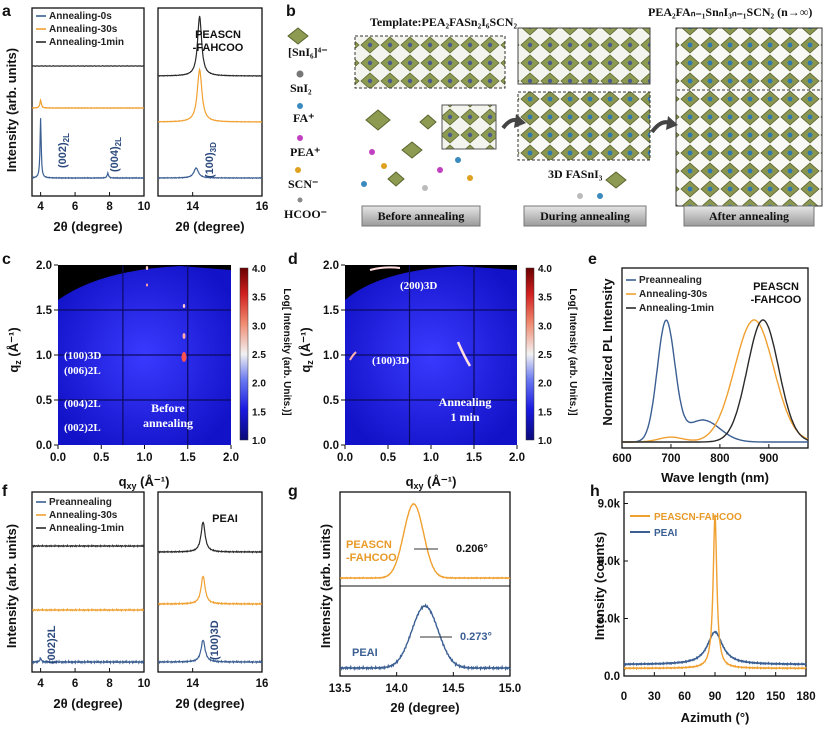  I want to click on x-tick-label: 600, so click(621, 459).